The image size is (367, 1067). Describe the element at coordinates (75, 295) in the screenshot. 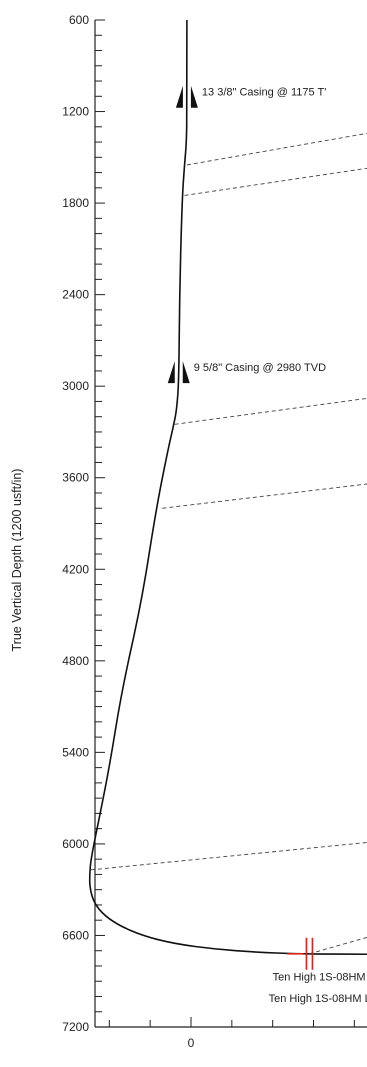

I see `y-tick-label: 2400` at that location.